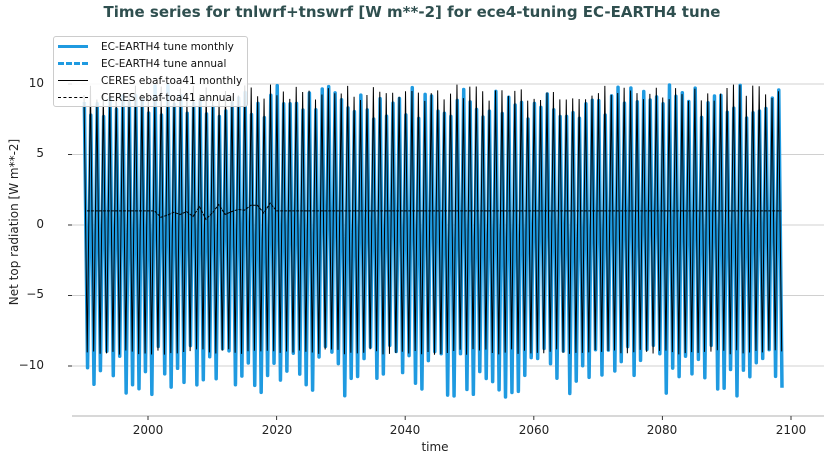 The width and height of the screenshot is (824, 457). I want to click on legend-item-ceres-annual: CERES ebaf-toa41 annual, so click(146, 97).